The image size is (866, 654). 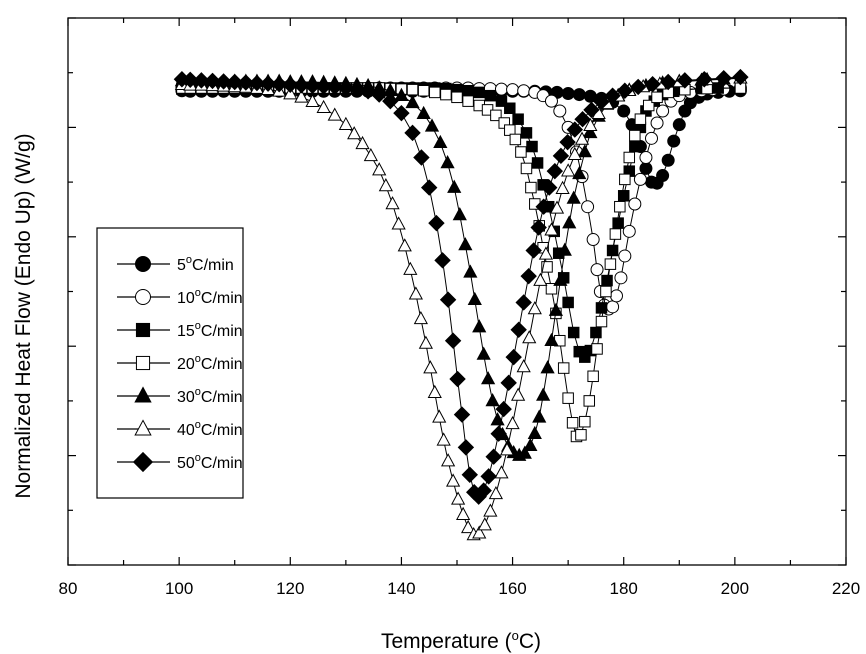 I want to click on legend-label-number: 10, so click(x=186, y=298).